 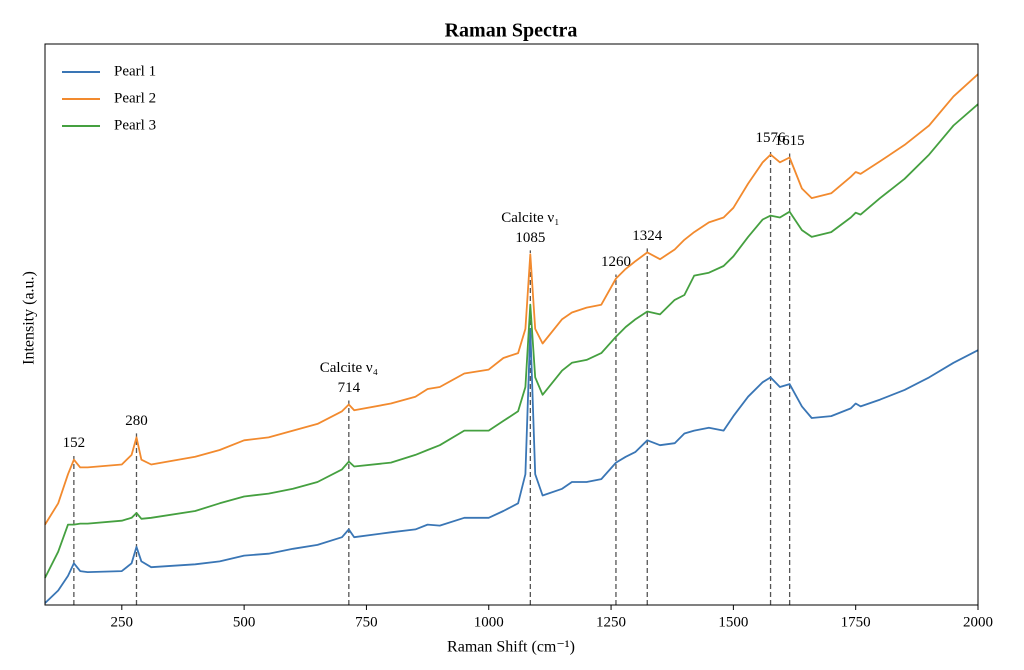 What do you see at coordinates (511, 647) in the screenshot?
I see `x-axis-label: Raman Shift (cm⁻¹)` at bounding box center [511, 647].